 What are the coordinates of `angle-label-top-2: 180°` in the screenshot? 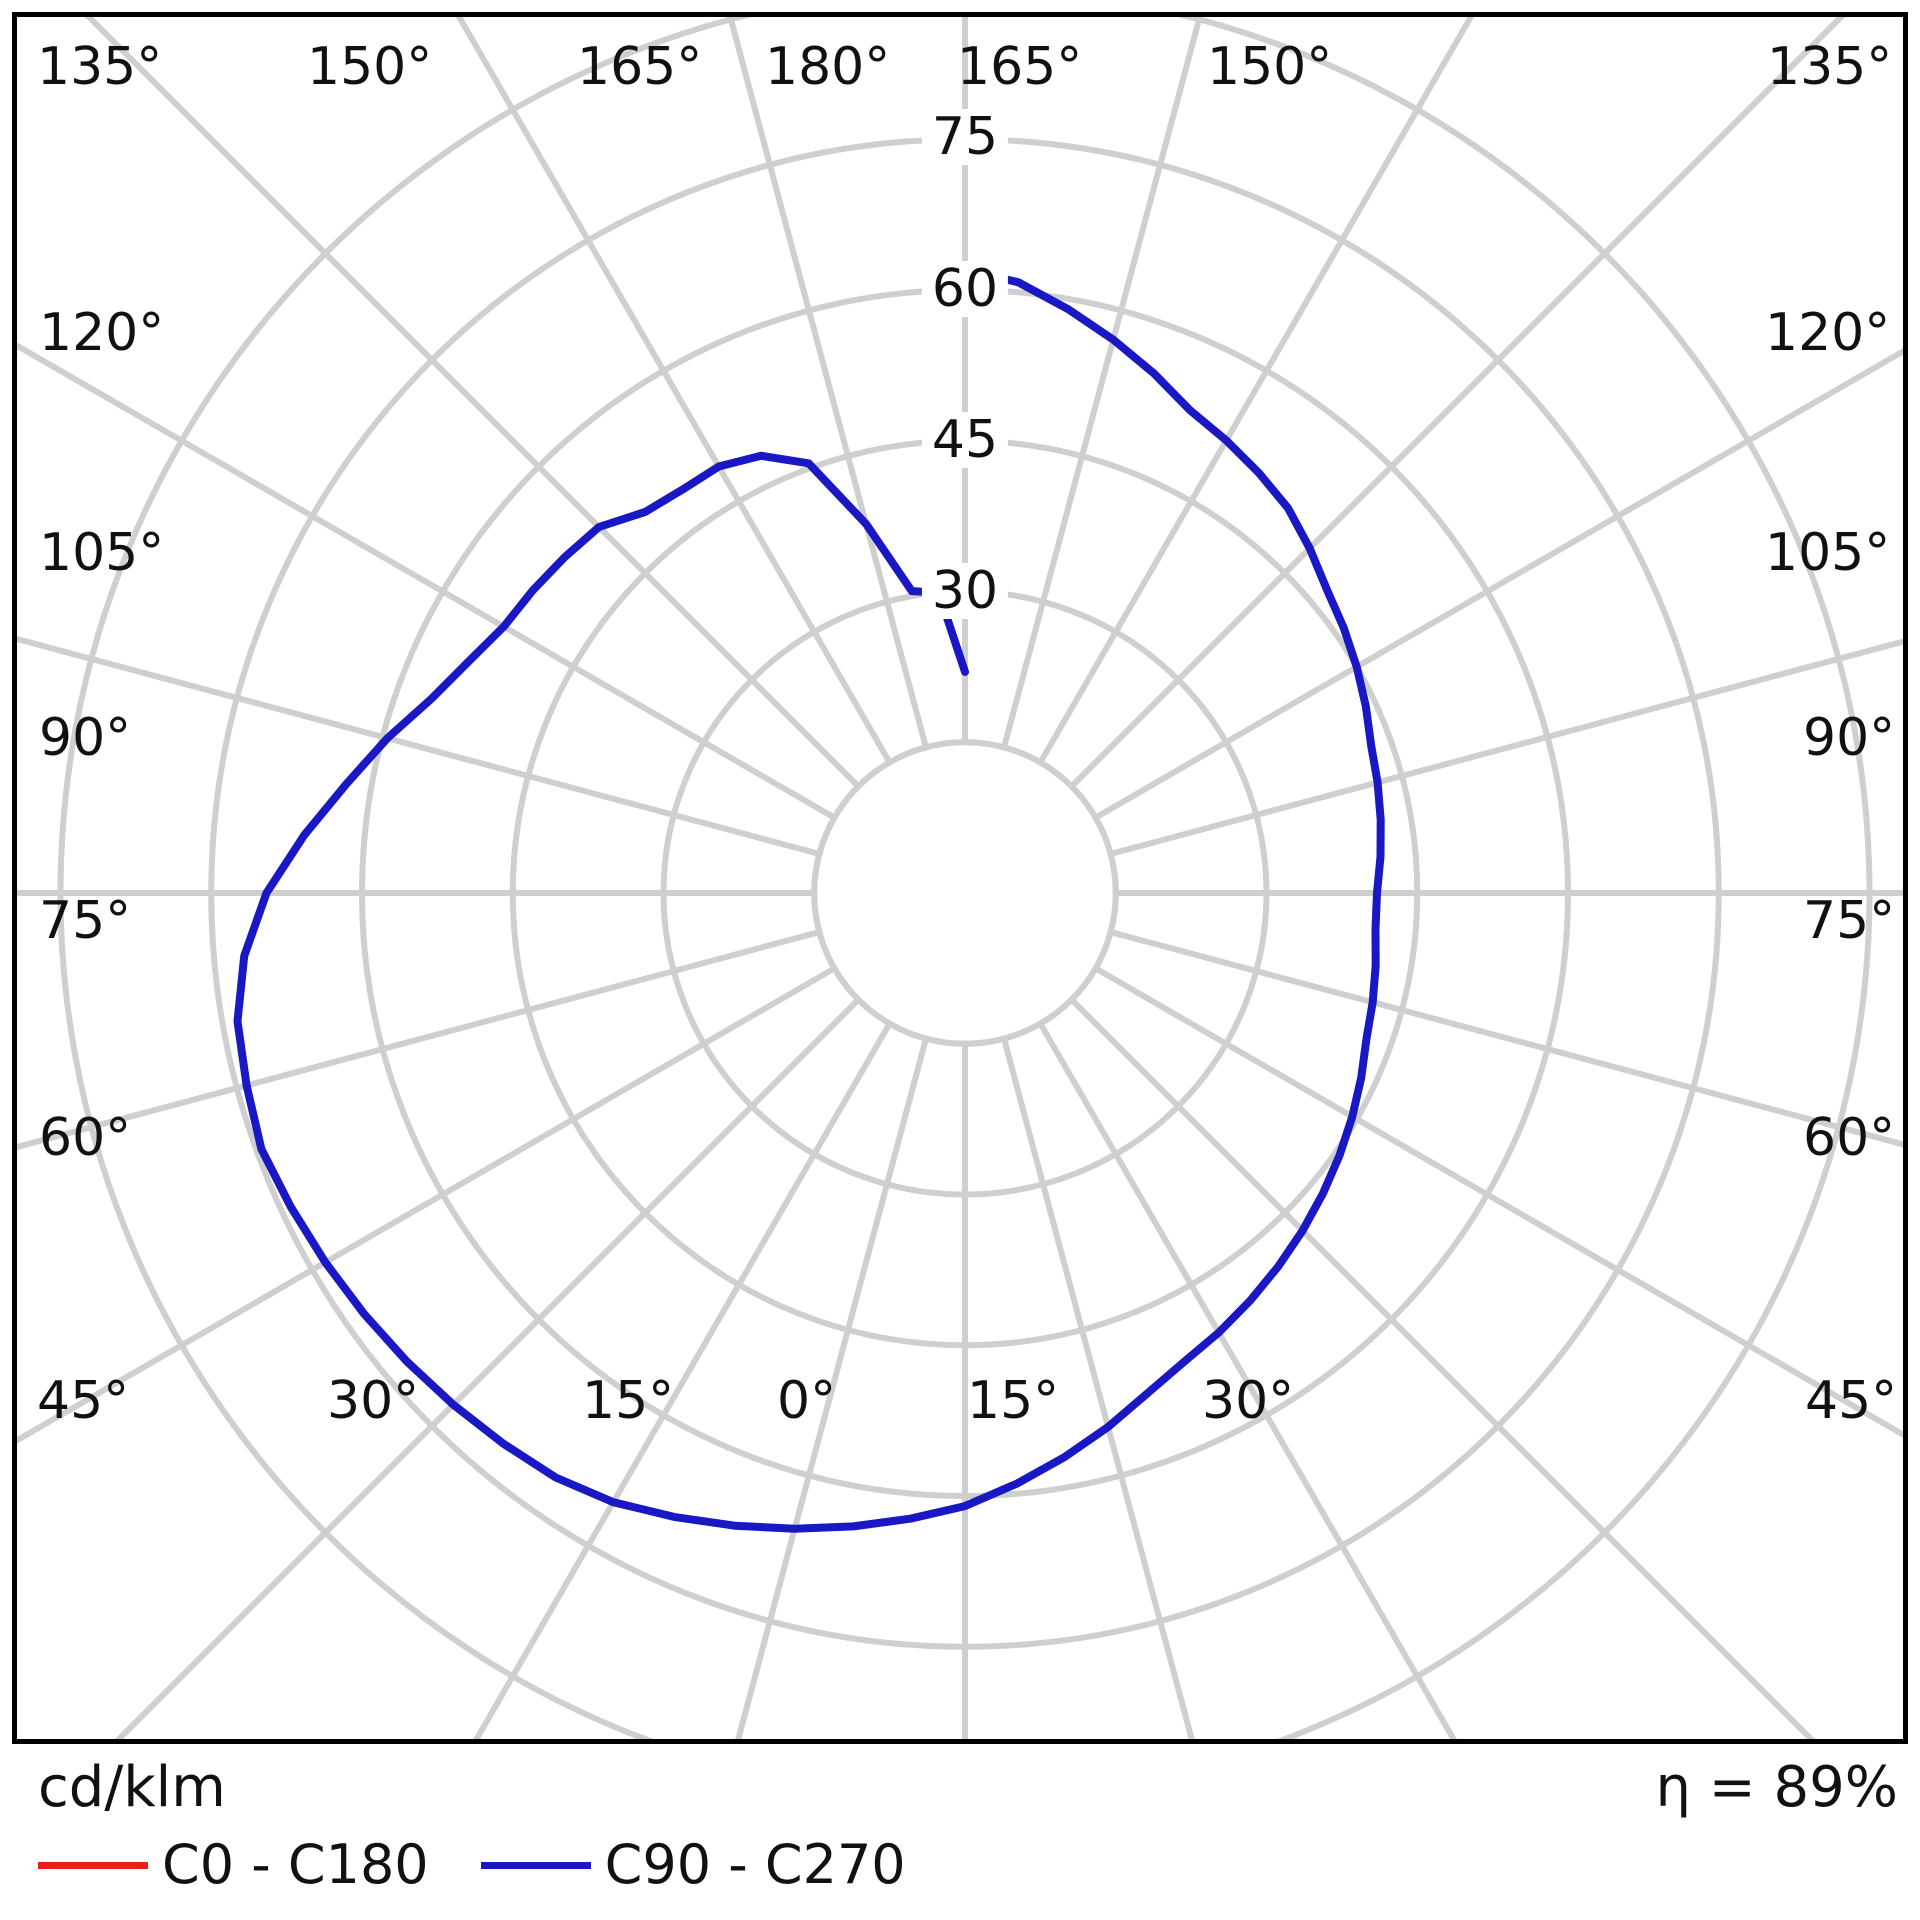 It's located at (828, 67).